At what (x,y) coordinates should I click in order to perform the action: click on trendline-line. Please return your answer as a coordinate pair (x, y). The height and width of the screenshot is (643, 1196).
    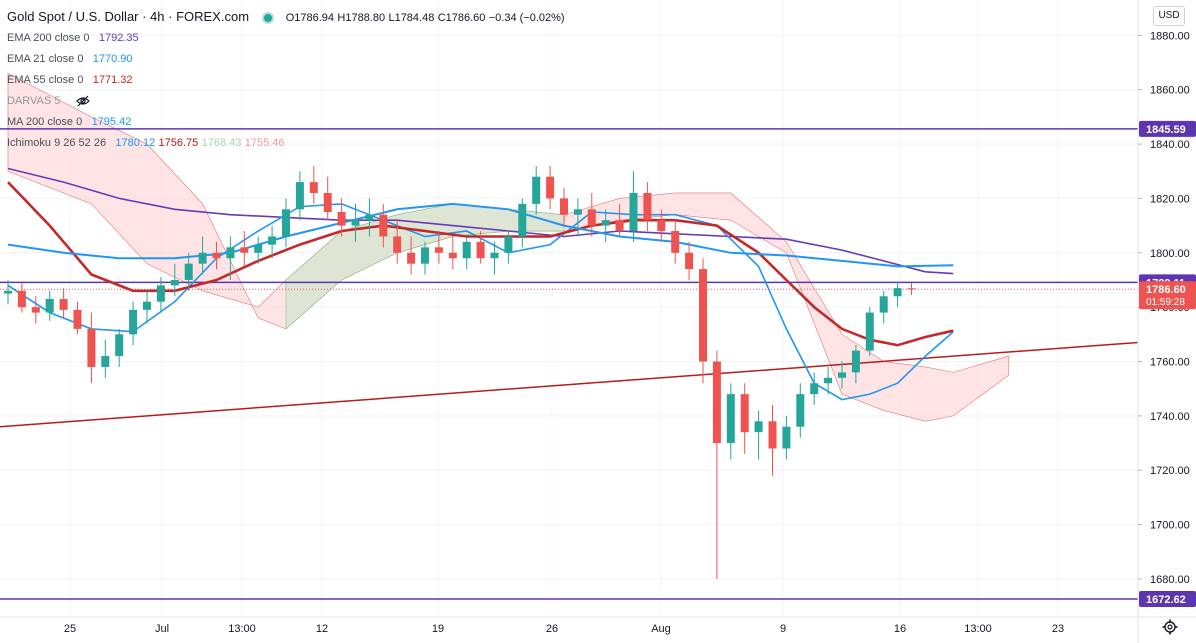
    Looking at the image, I should click on (569, 384).